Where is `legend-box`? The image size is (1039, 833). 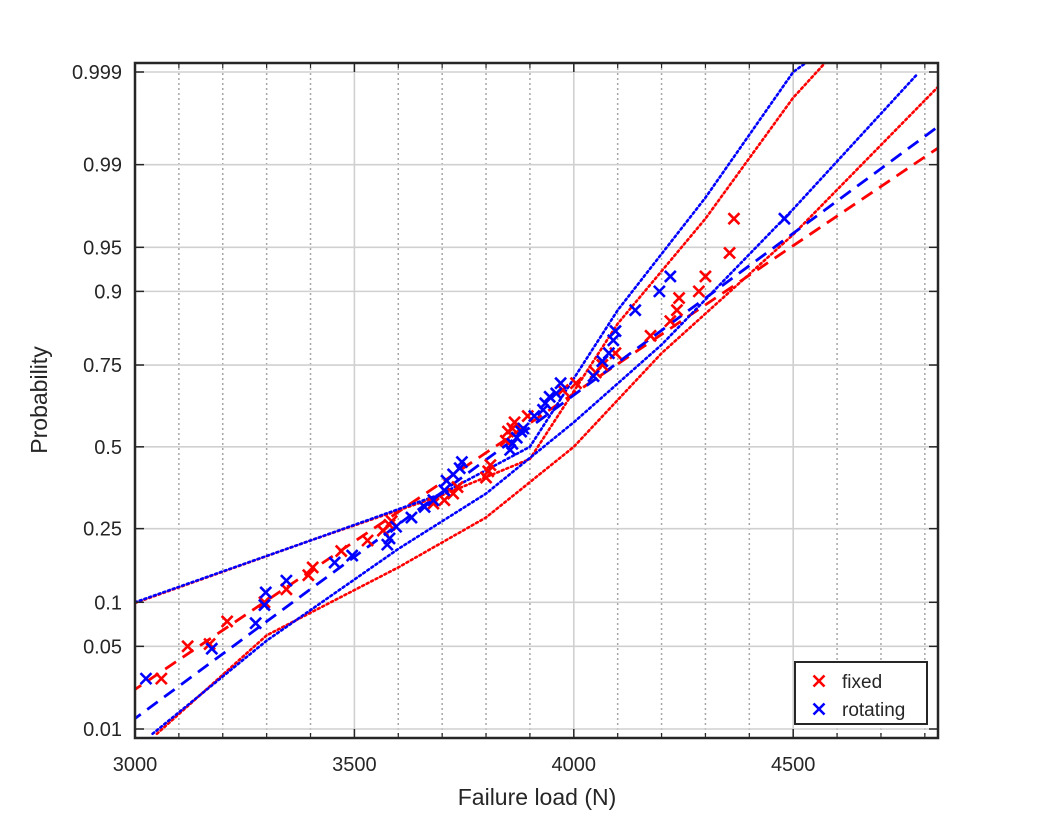 legend-box is located at coordinates (861, 693).